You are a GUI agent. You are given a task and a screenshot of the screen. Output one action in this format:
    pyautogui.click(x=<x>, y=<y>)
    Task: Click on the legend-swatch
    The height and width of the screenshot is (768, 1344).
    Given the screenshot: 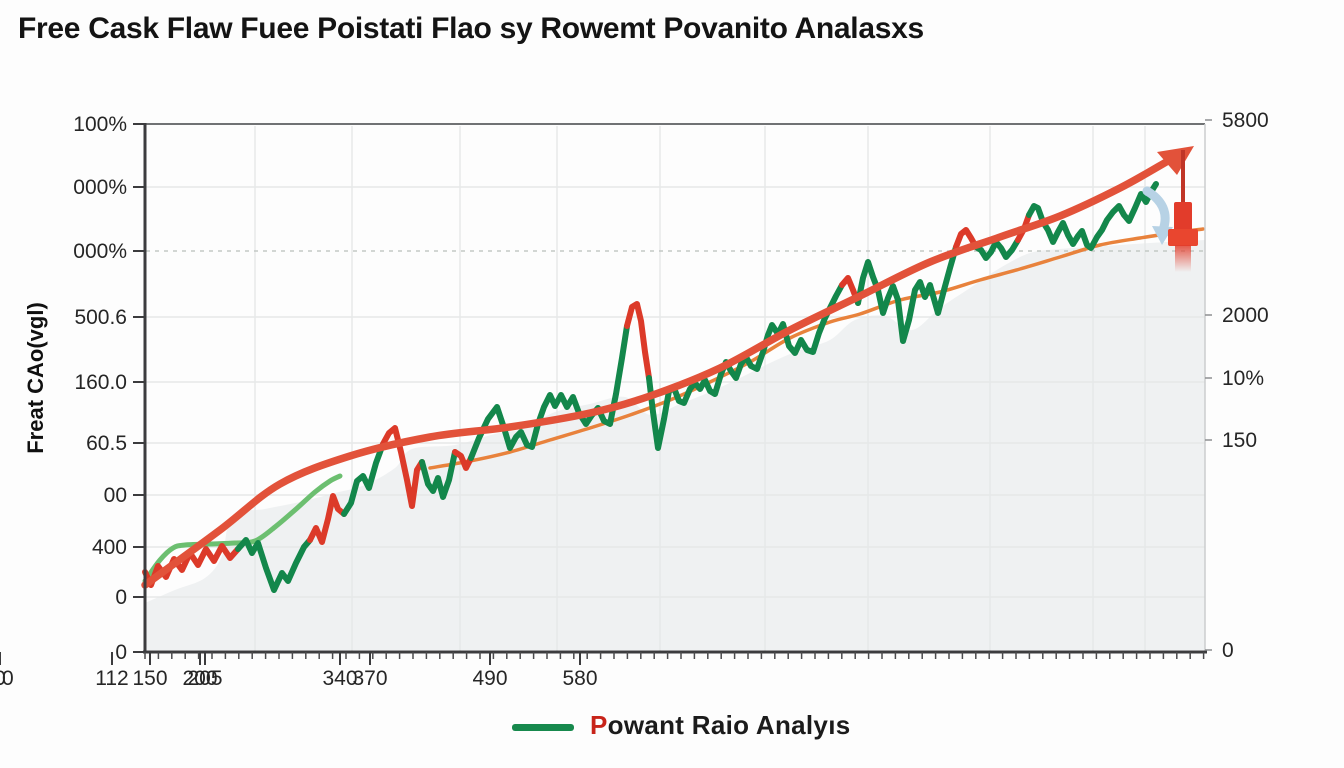 What is the action you would take?
    pyautogui.click(x=543, y=727)
    